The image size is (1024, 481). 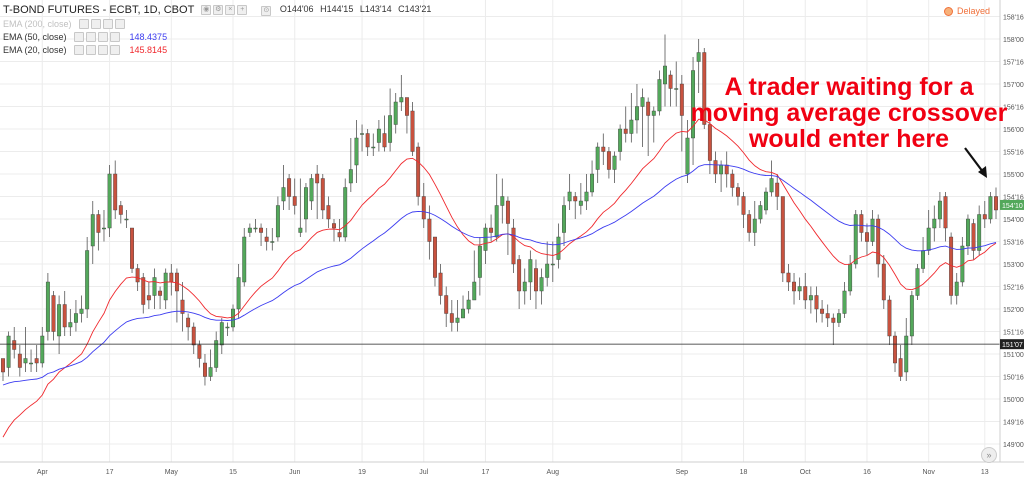 I want to click on scroll-to-latest-icon: », so click(x=989, y=455).